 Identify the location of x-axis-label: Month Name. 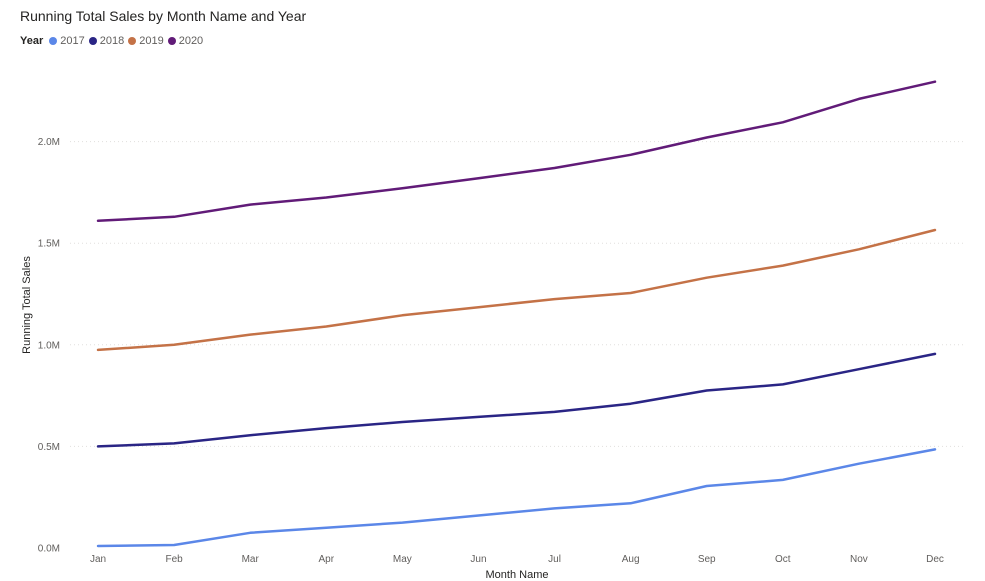
(517, 575).